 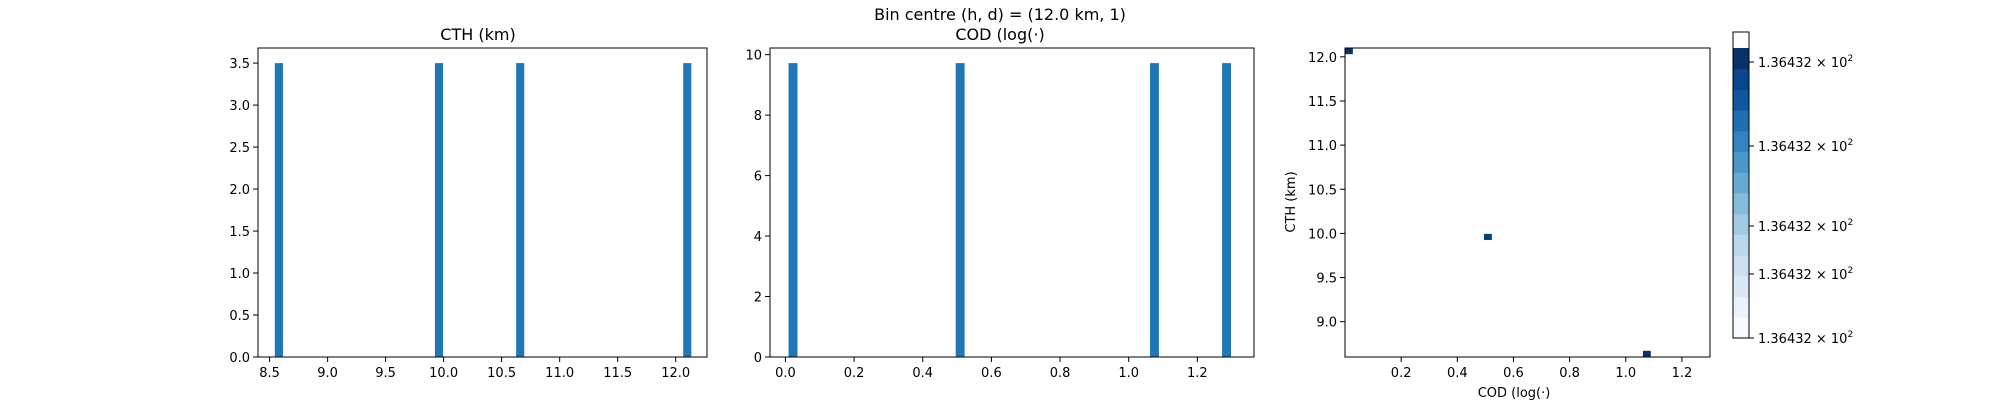 What do you see at coordinates (1682, 373) in the screenshot?
I see `joint-xtick-label: 1.2` at bounding box center [1682, 373].